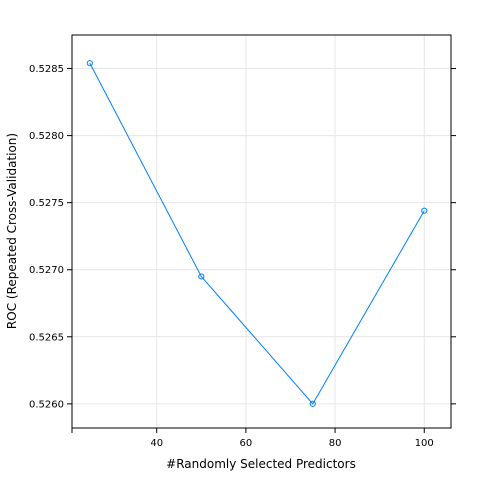 This screenshot has width=480, height=480. What do you see at coordinates (46, 337) in the screenshot?
I see `y-tick-label: 0.5265` at bounding box center [46, 337].